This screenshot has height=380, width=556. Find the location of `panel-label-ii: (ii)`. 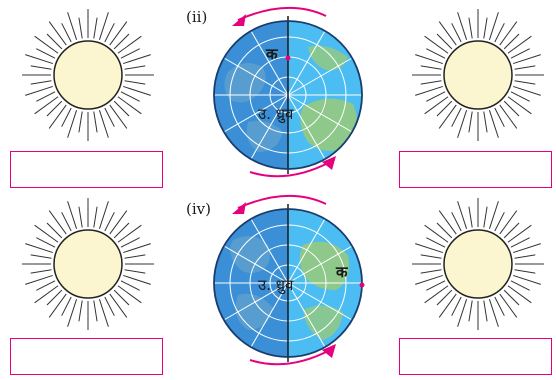

panel-label-ii: (ii) is located at coordinates (197, 17).